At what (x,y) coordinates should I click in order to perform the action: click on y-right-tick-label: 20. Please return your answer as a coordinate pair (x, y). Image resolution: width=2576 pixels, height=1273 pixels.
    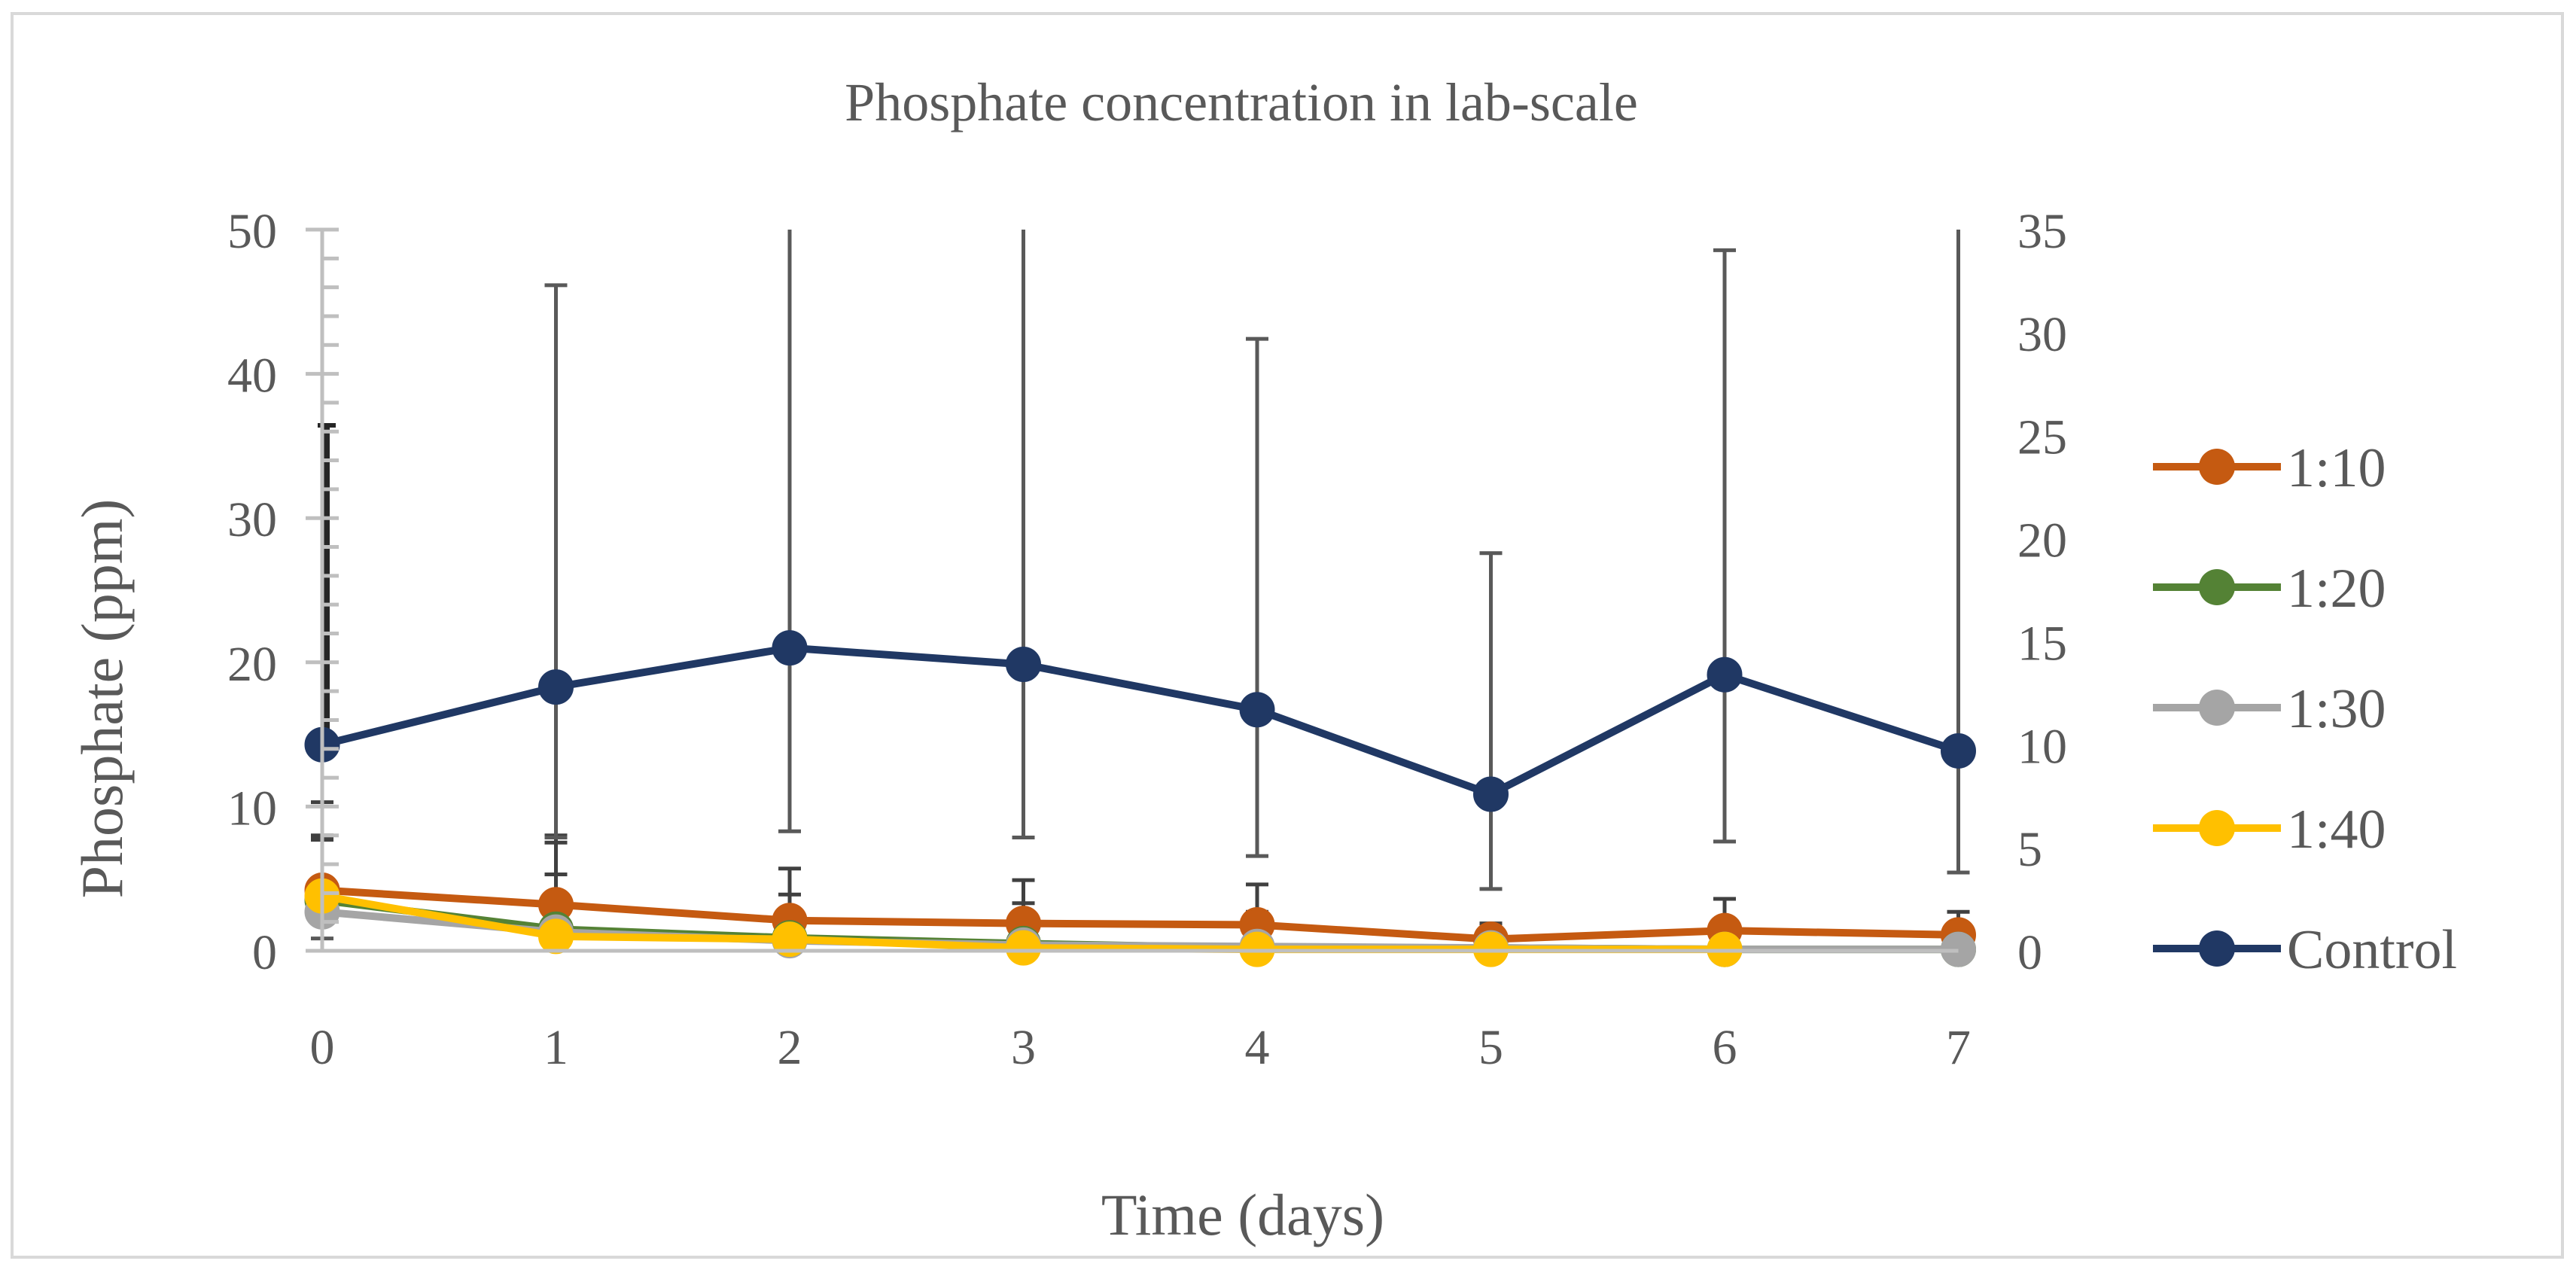
    Looking at the image, I should click on (2042, 540).